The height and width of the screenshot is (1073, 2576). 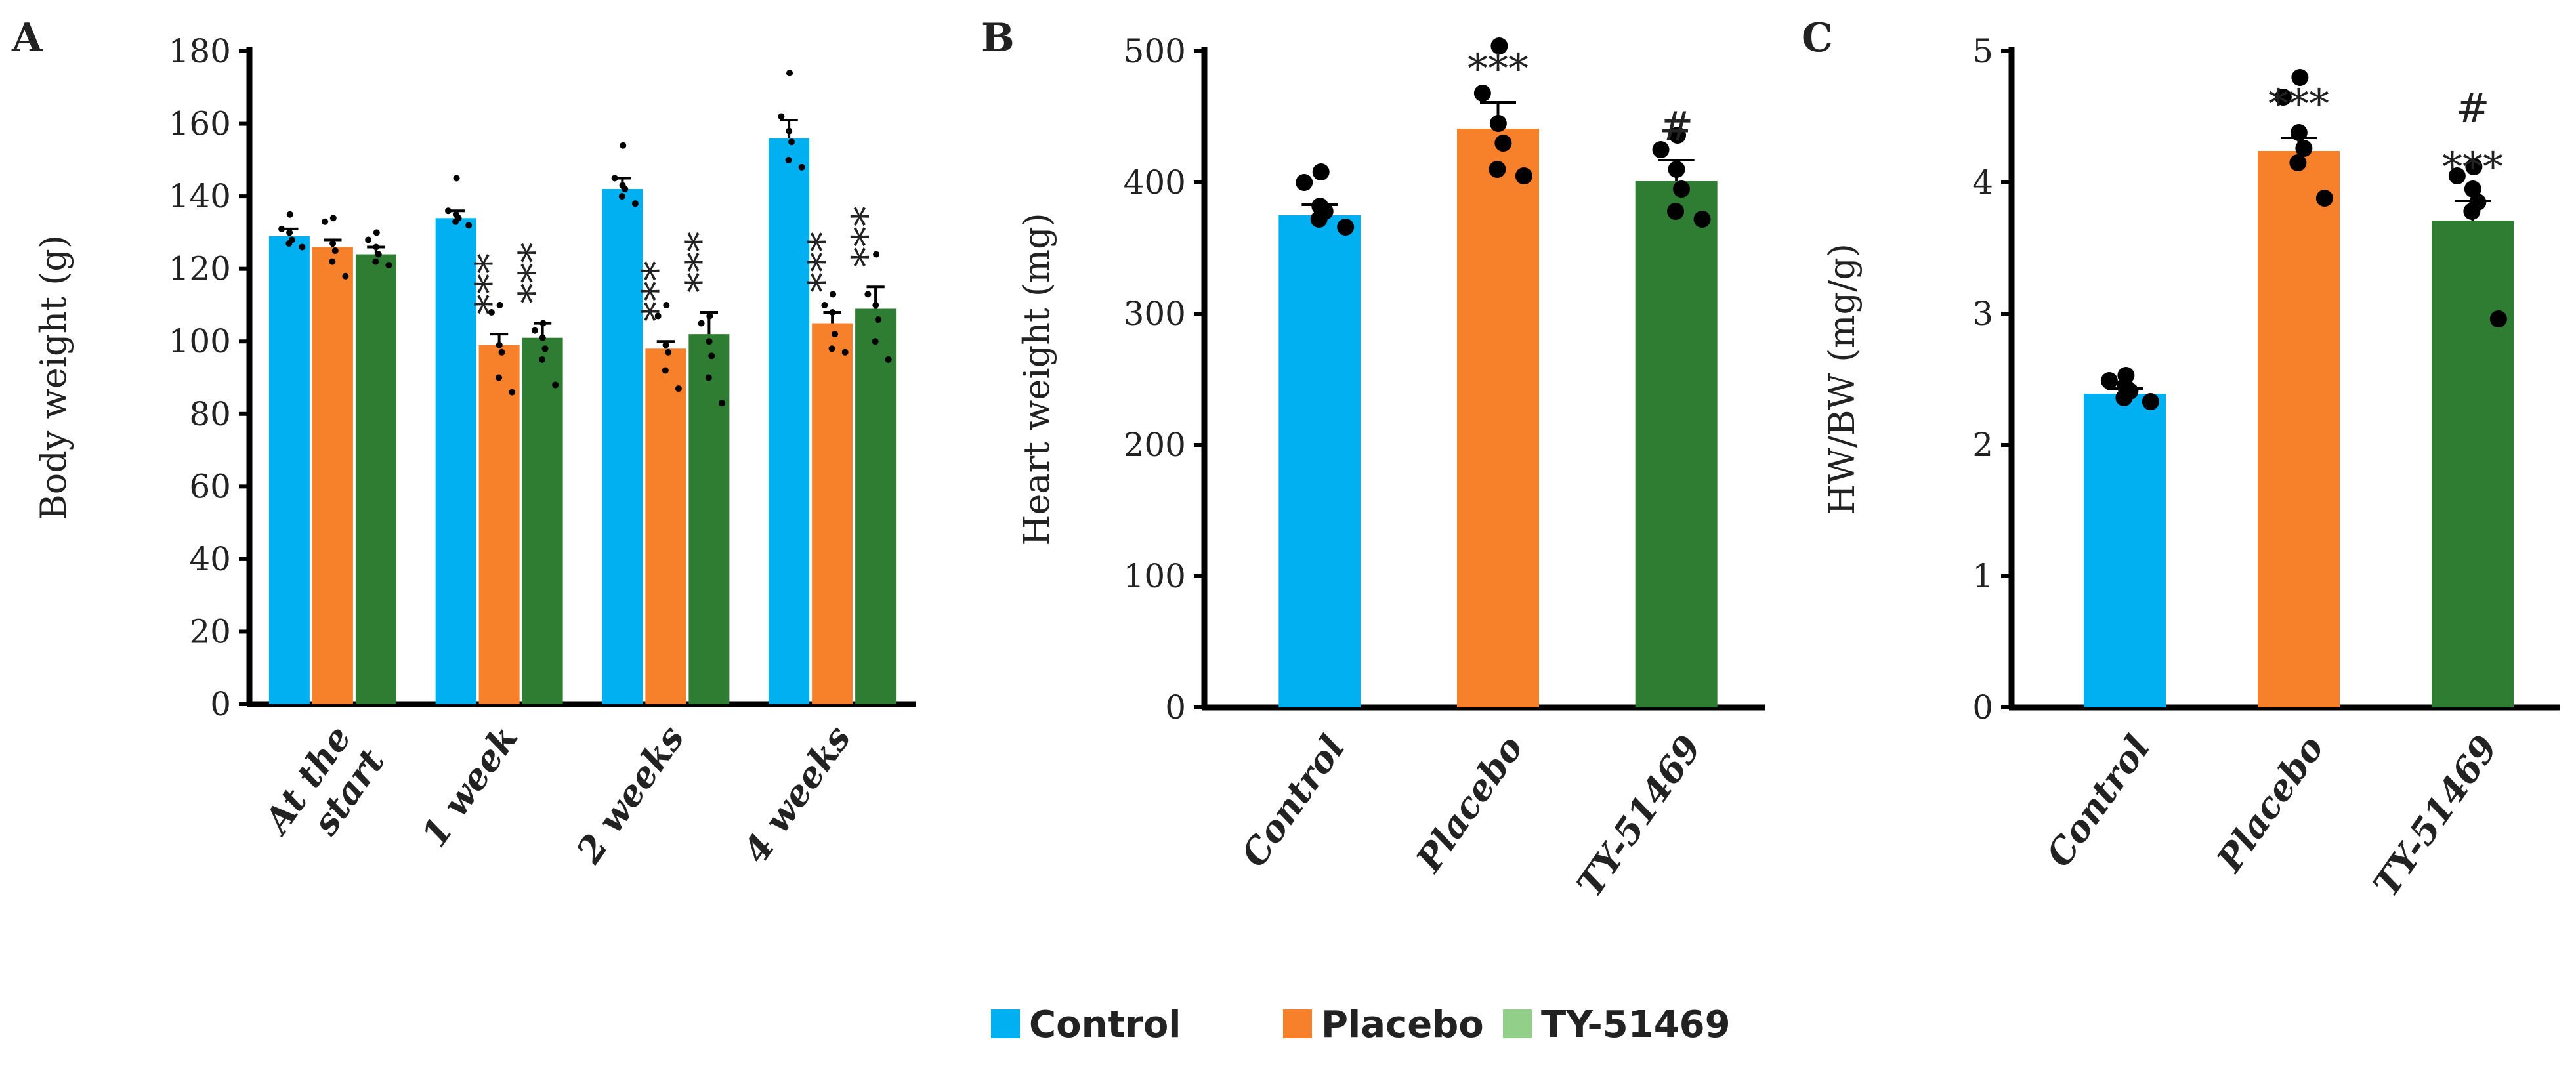 What do you see at coordinates (630, 795) in the screenshot?
I see `x-tick-label-line: 2 weeks` at bounding box center [630, 795].